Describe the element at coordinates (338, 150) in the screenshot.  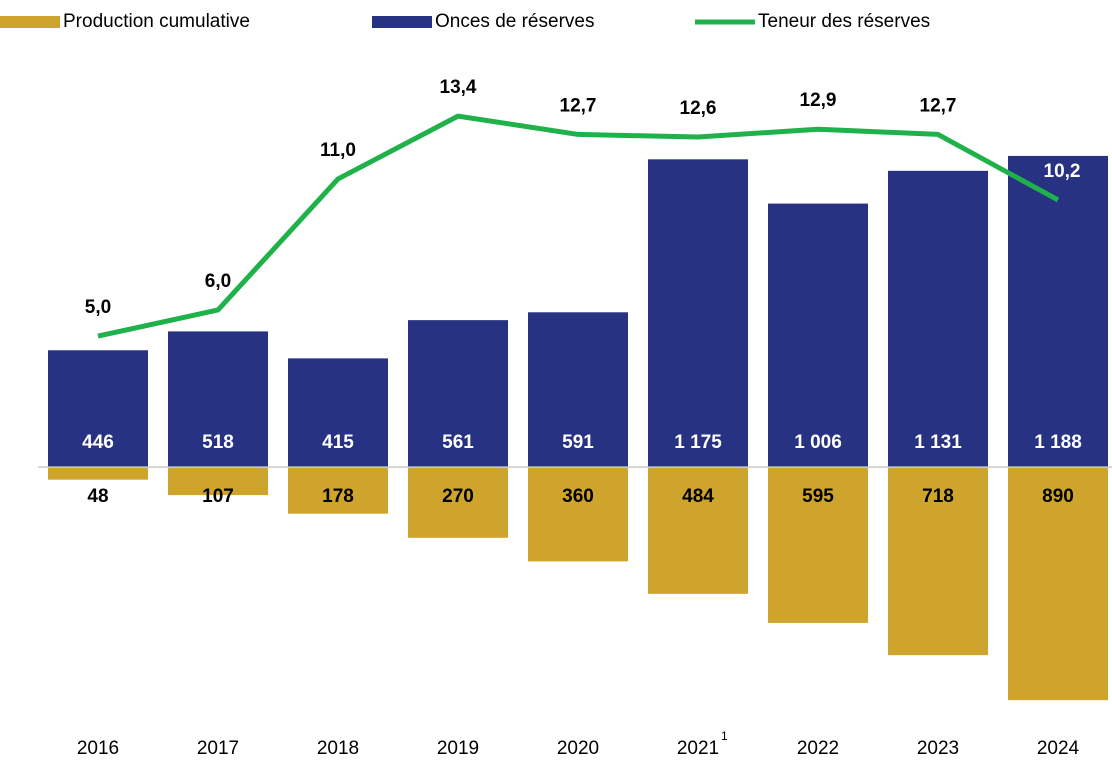
I see `value-label: 11,0` at that location.